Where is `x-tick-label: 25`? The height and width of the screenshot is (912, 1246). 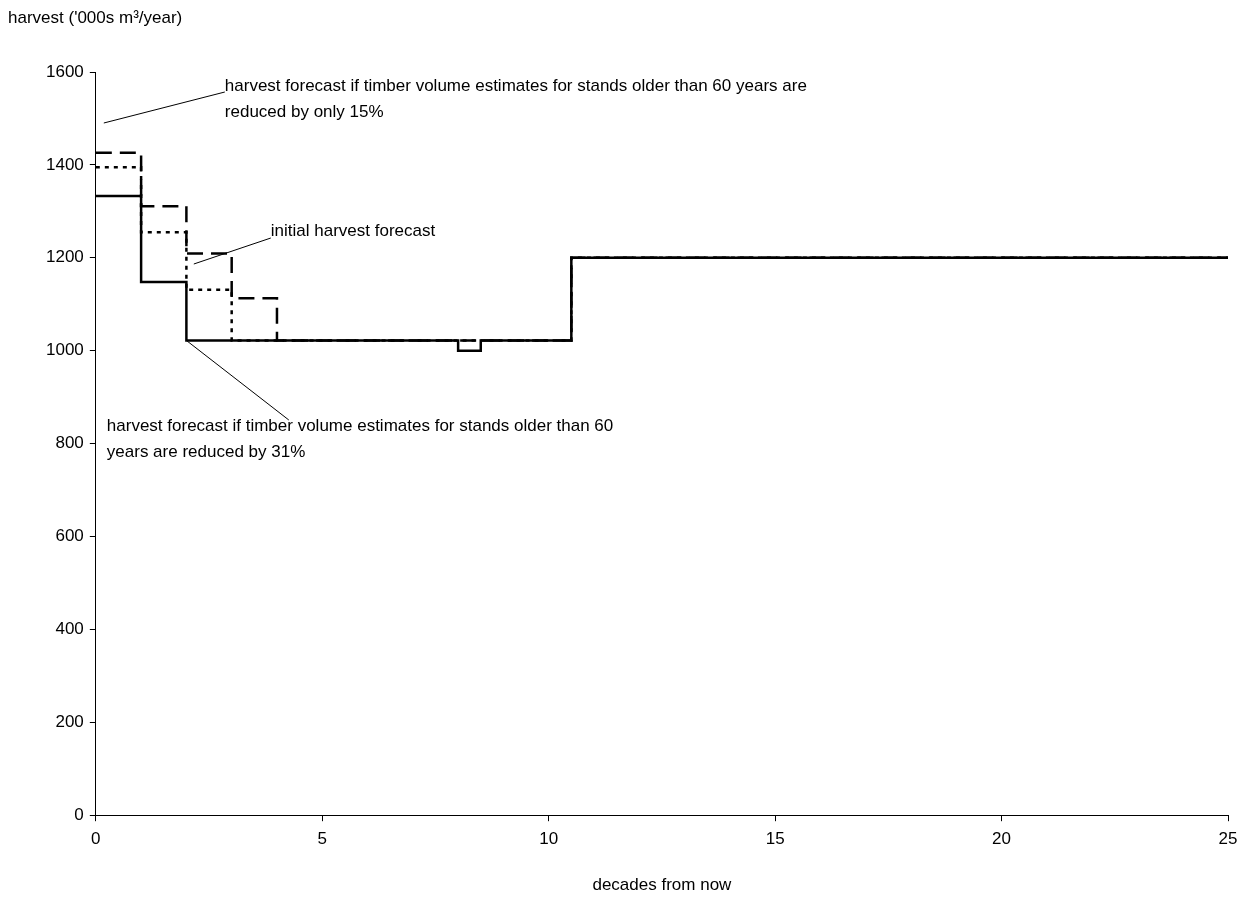 x-tick-label: 25 is located at coordinates (1228, 839).